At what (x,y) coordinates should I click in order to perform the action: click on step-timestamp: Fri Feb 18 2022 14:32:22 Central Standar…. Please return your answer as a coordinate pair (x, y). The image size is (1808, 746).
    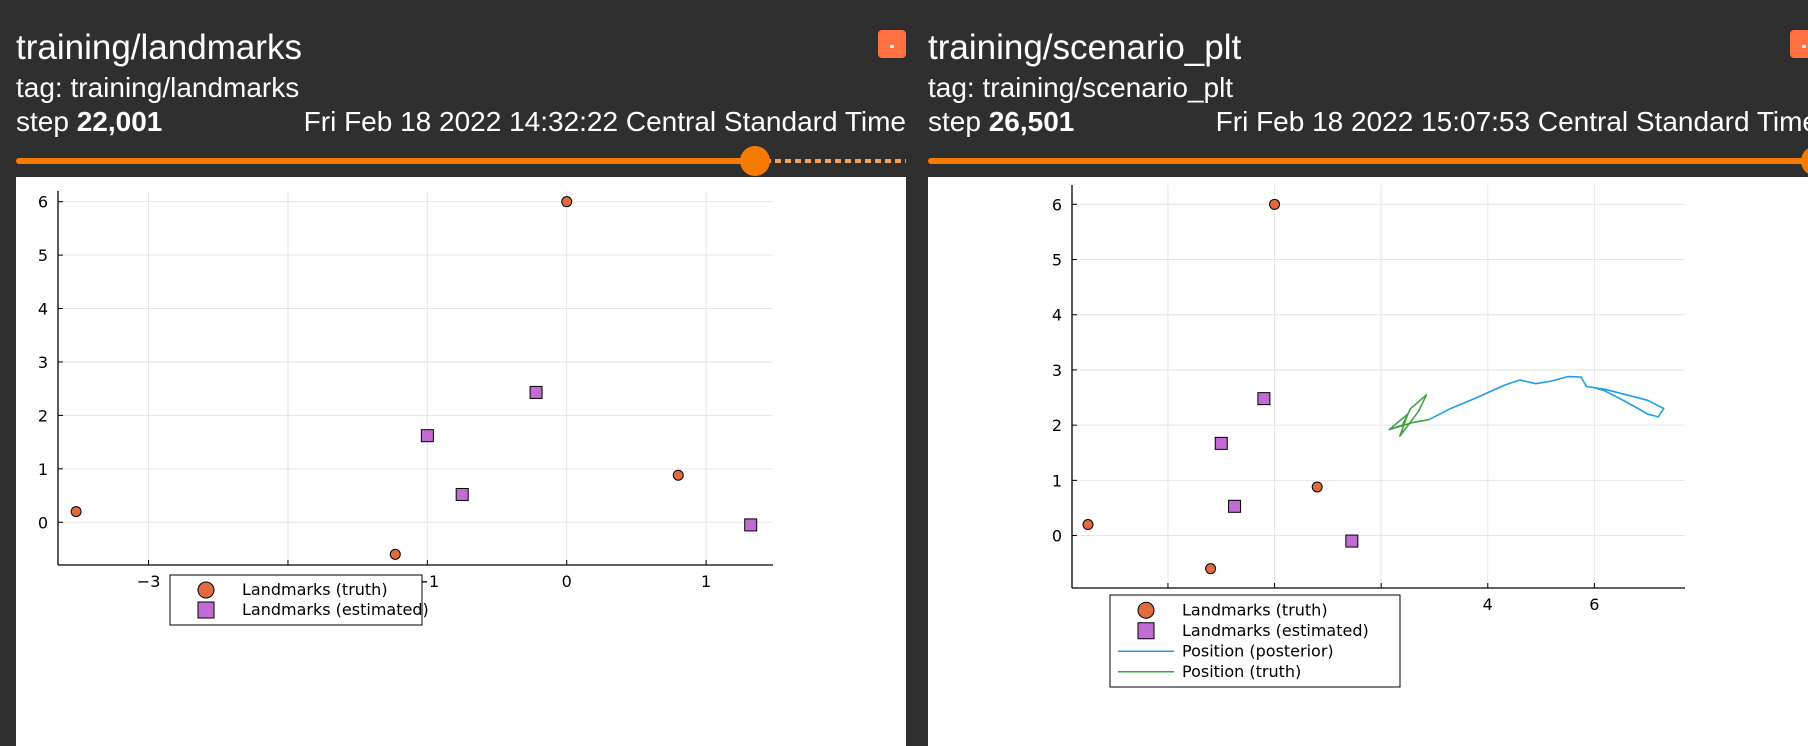
    Looking at the image, I should click on (604, 121).